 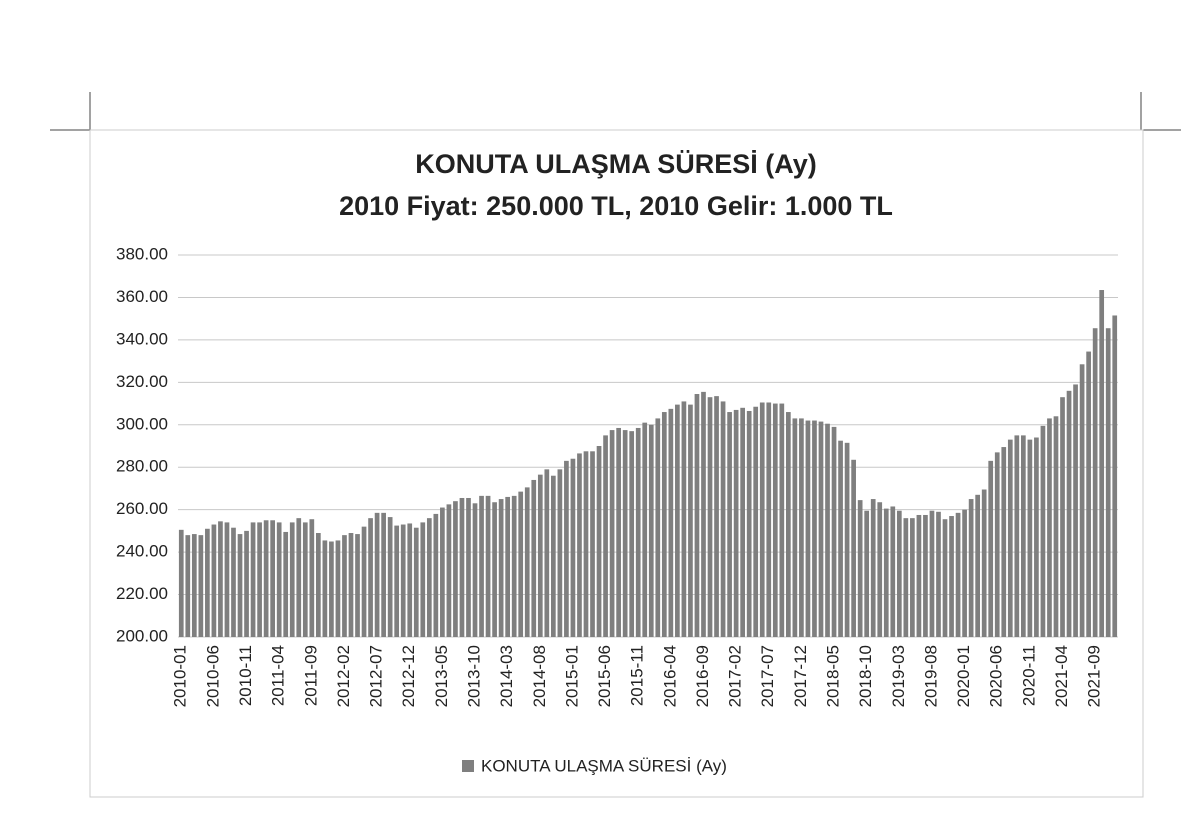 I want to click on x-tick-label: 2010-11, so click(x=245, y=675).